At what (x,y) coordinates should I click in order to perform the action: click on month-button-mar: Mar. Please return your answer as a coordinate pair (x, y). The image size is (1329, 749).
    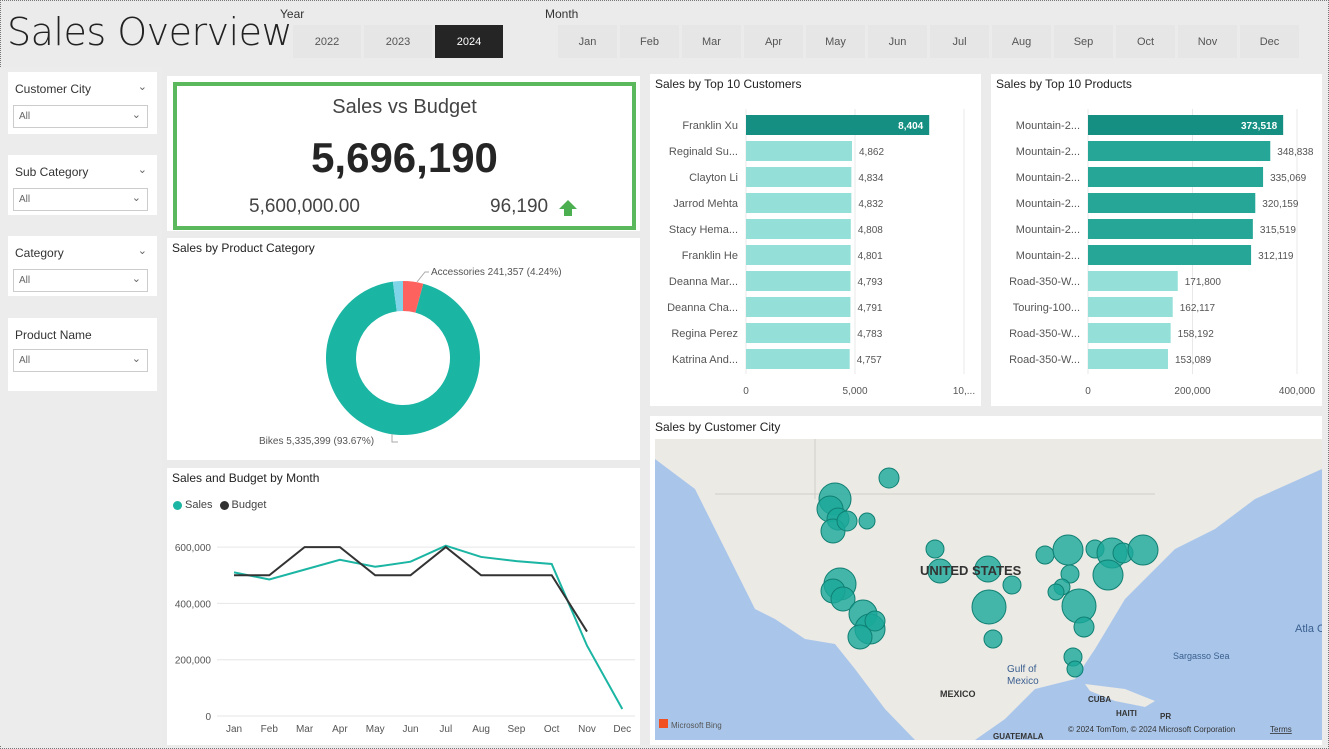
    Looking at the image, I should click on (711, 41).